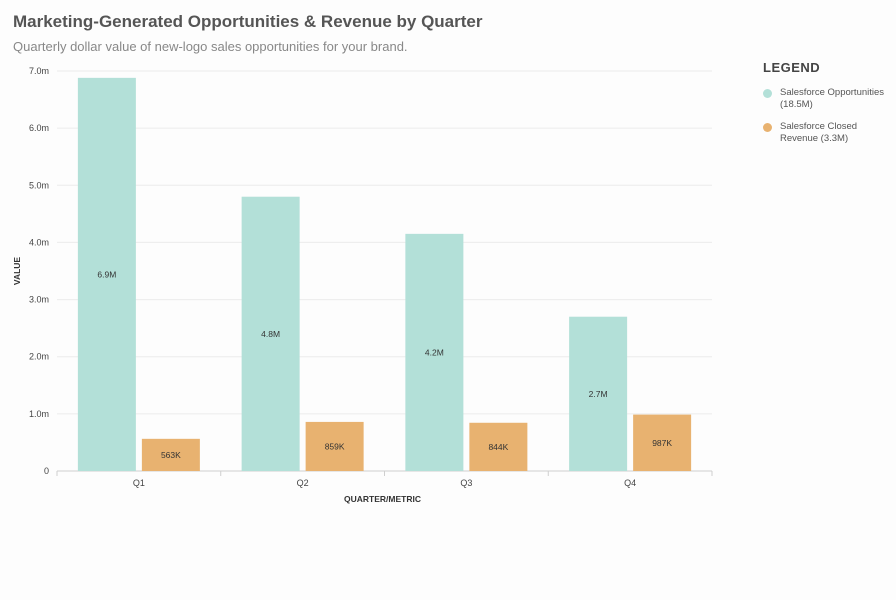 The image size is (896, 600). What do you see at coordinates (39, 128) in the screenshot?
I see `y-tick-label: 6.0m` at bounding box center [39, 128].